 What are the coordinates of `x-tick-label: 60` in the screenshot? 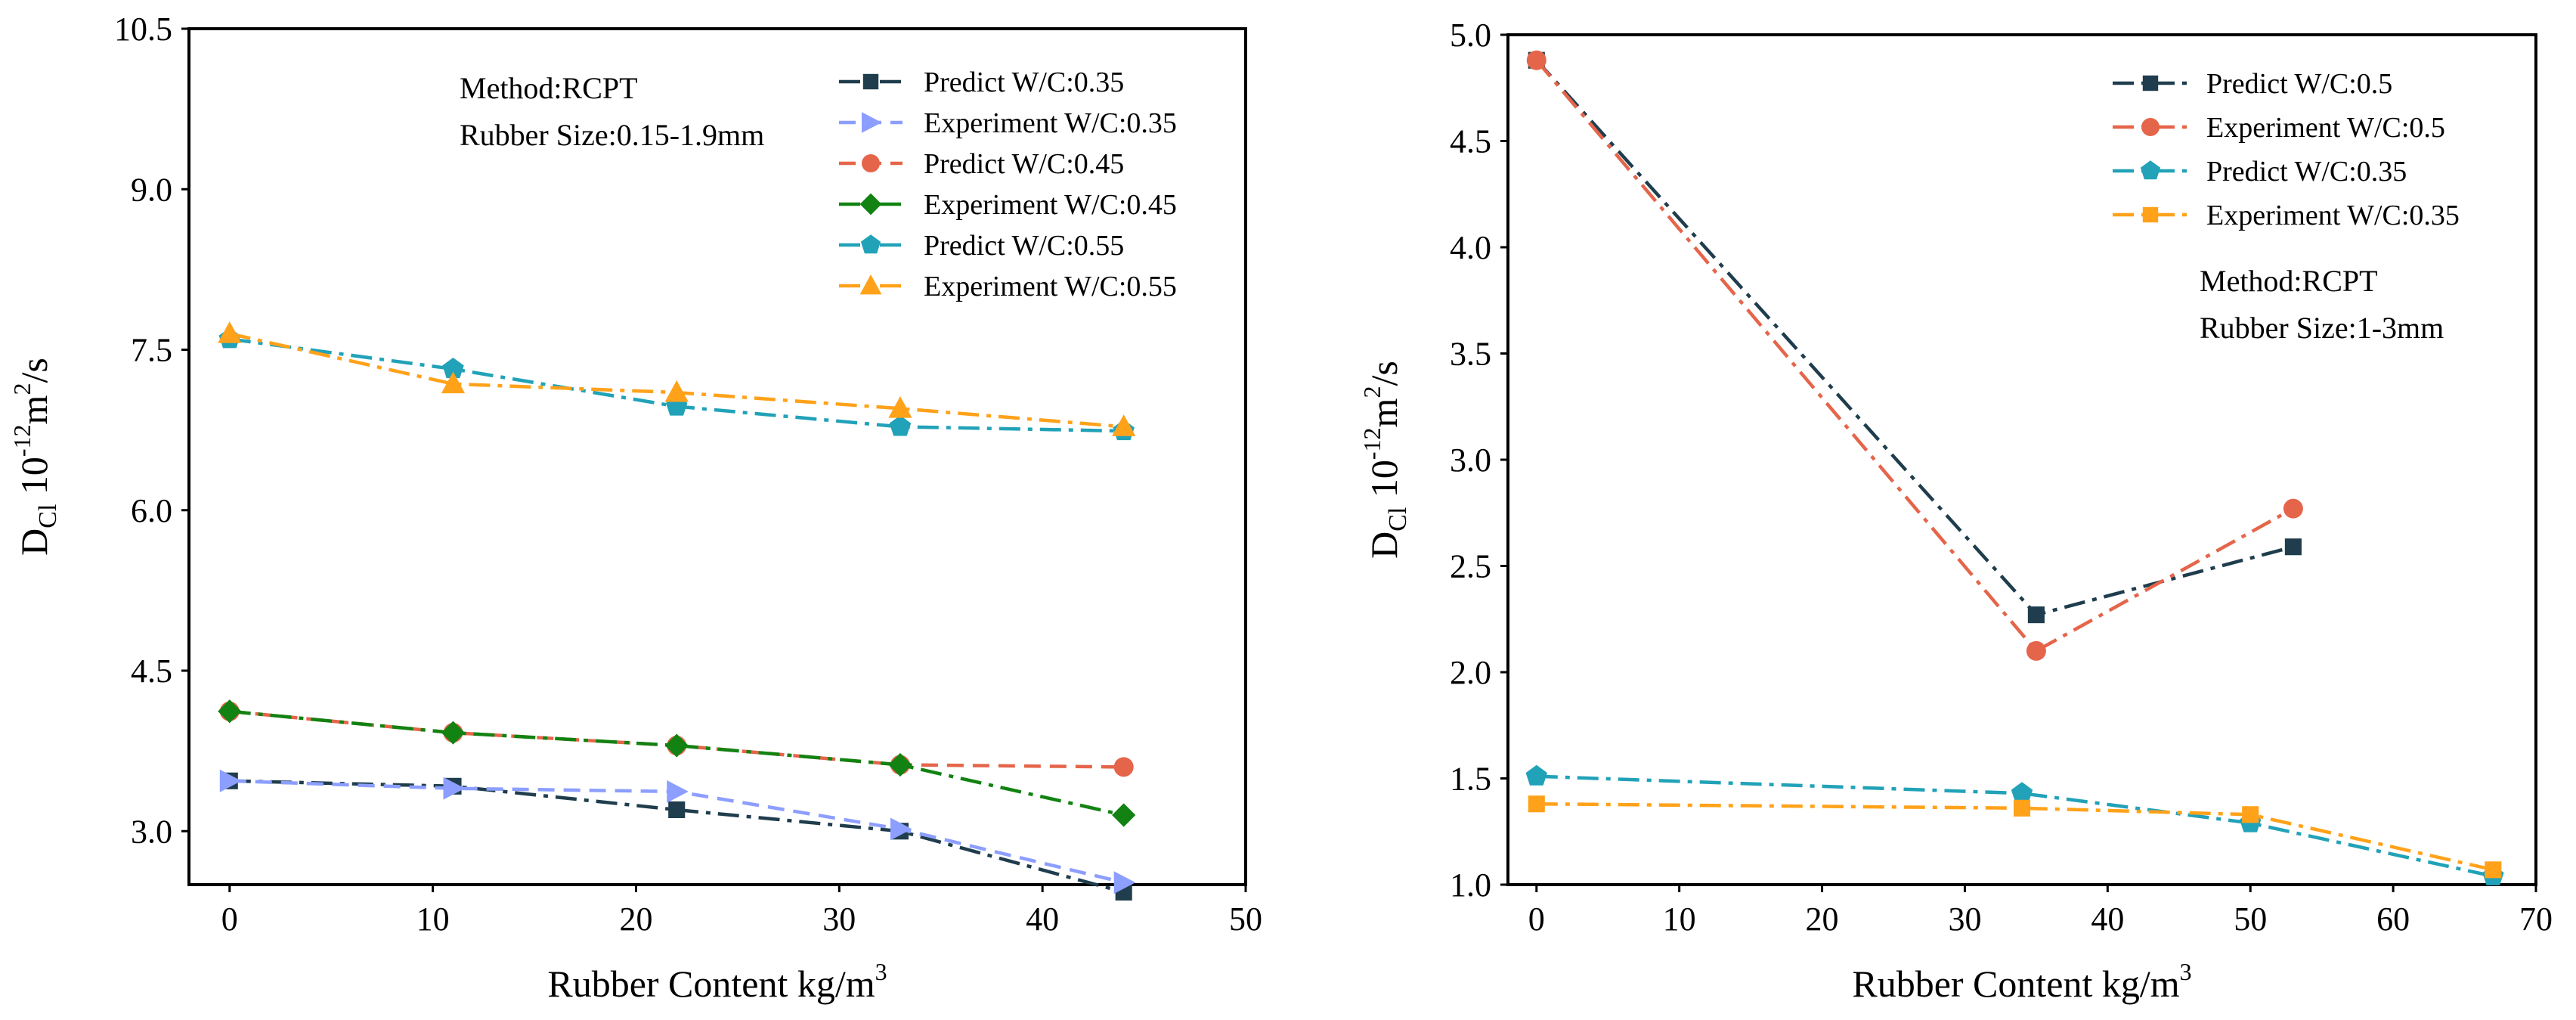 It's located at (2393, 920).